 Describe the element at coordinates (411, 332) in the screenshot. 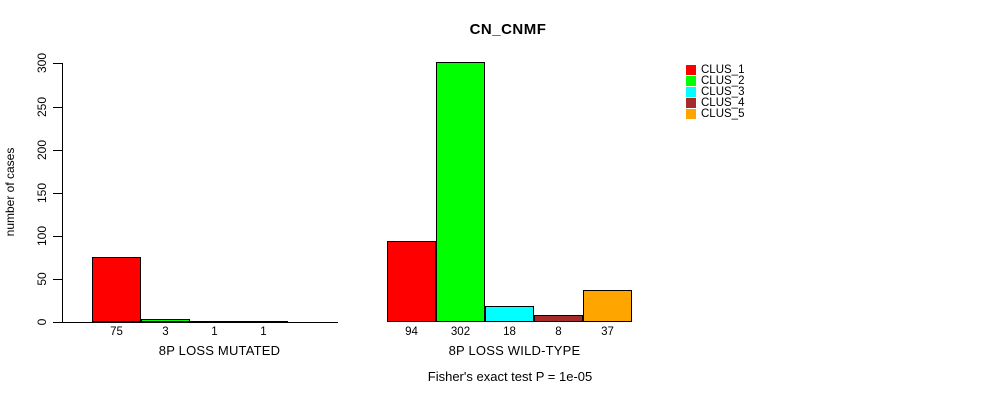

I see `bar-value-label: 94` at that location.